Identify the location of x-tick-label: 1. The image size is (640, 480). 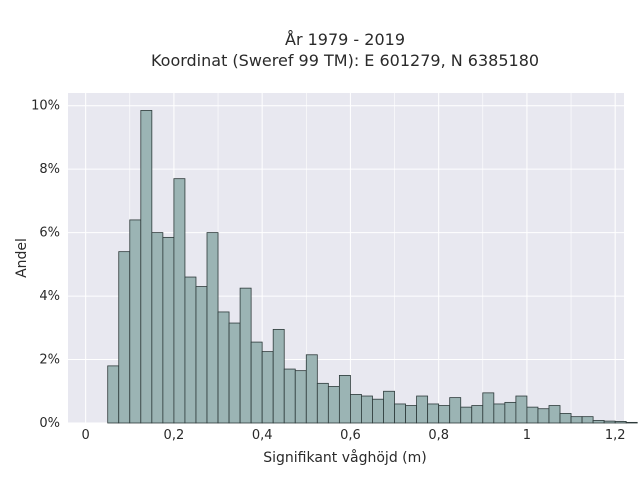
(527, 435).